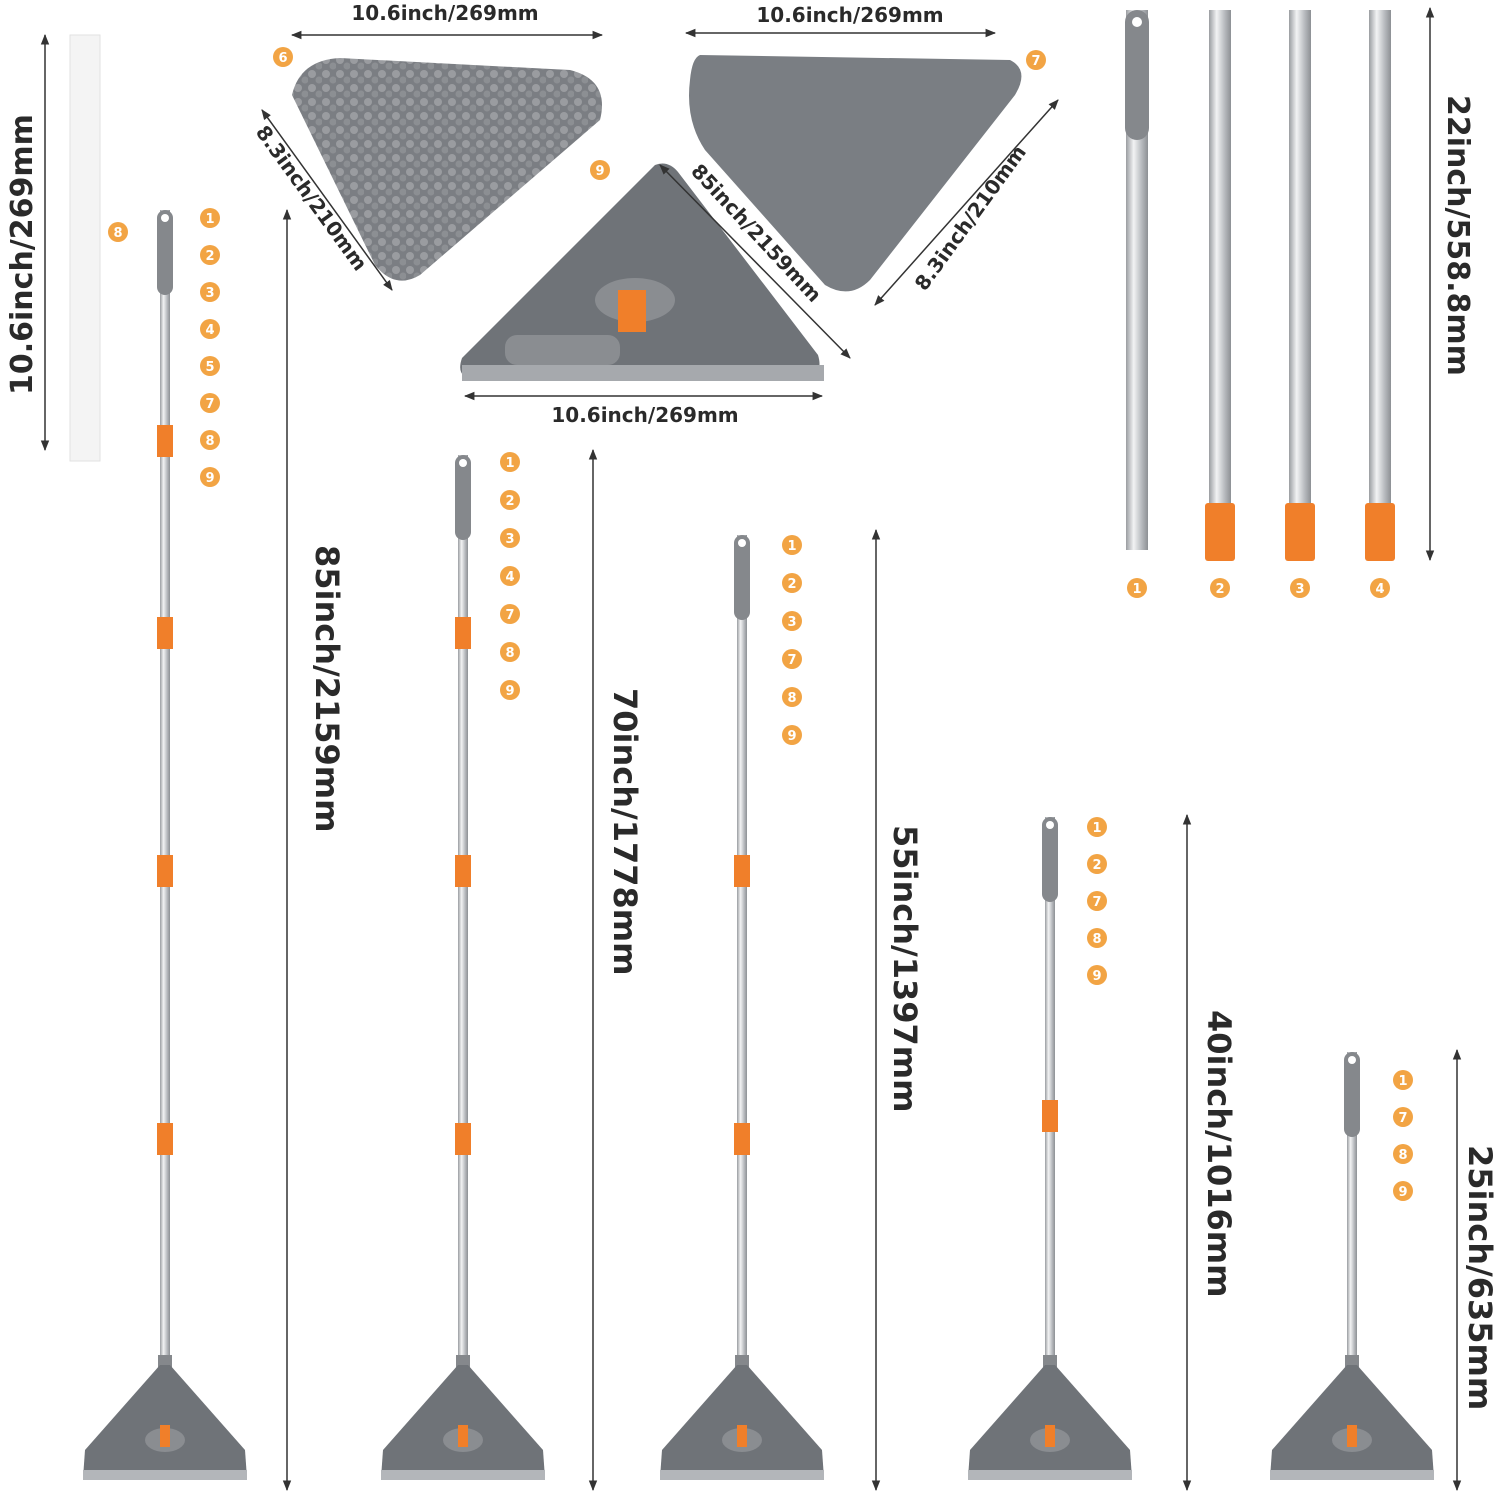  I want to click on config-length-label: 40inch/1016mm, so click(1219, 1153).